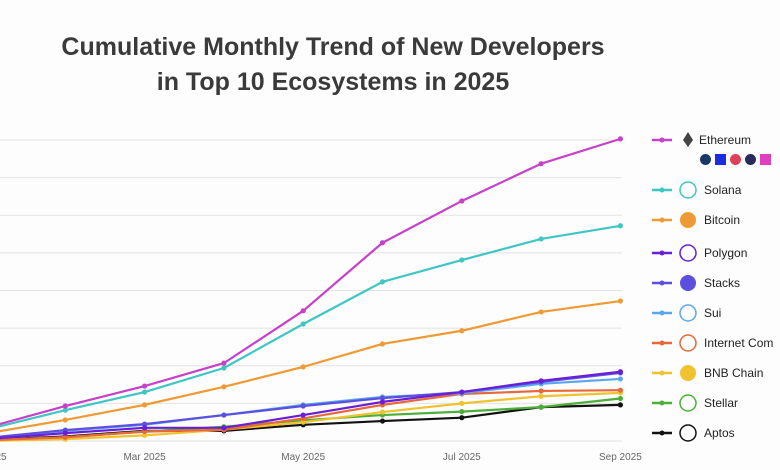  Describe the element at coordinates (333, 82) in the screenshot. I see `chart-title-line-2: in Top 10 Ecosystems in 2025` at that location.